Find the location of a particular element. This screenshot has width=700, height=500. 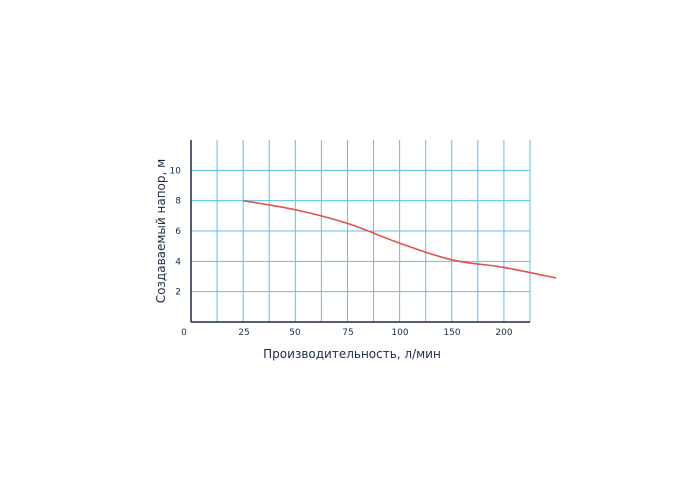

x-tick-label: 75 is located at coordinates (347, 333).